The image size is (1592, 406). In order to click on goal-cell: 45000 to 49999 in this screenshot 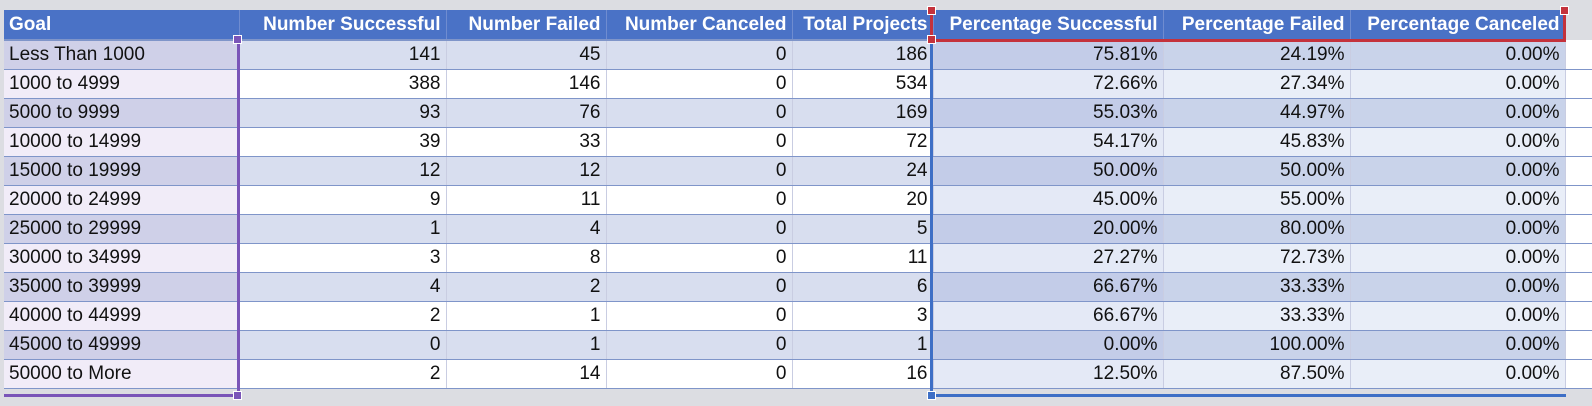, I will do `click(122, 345)`.